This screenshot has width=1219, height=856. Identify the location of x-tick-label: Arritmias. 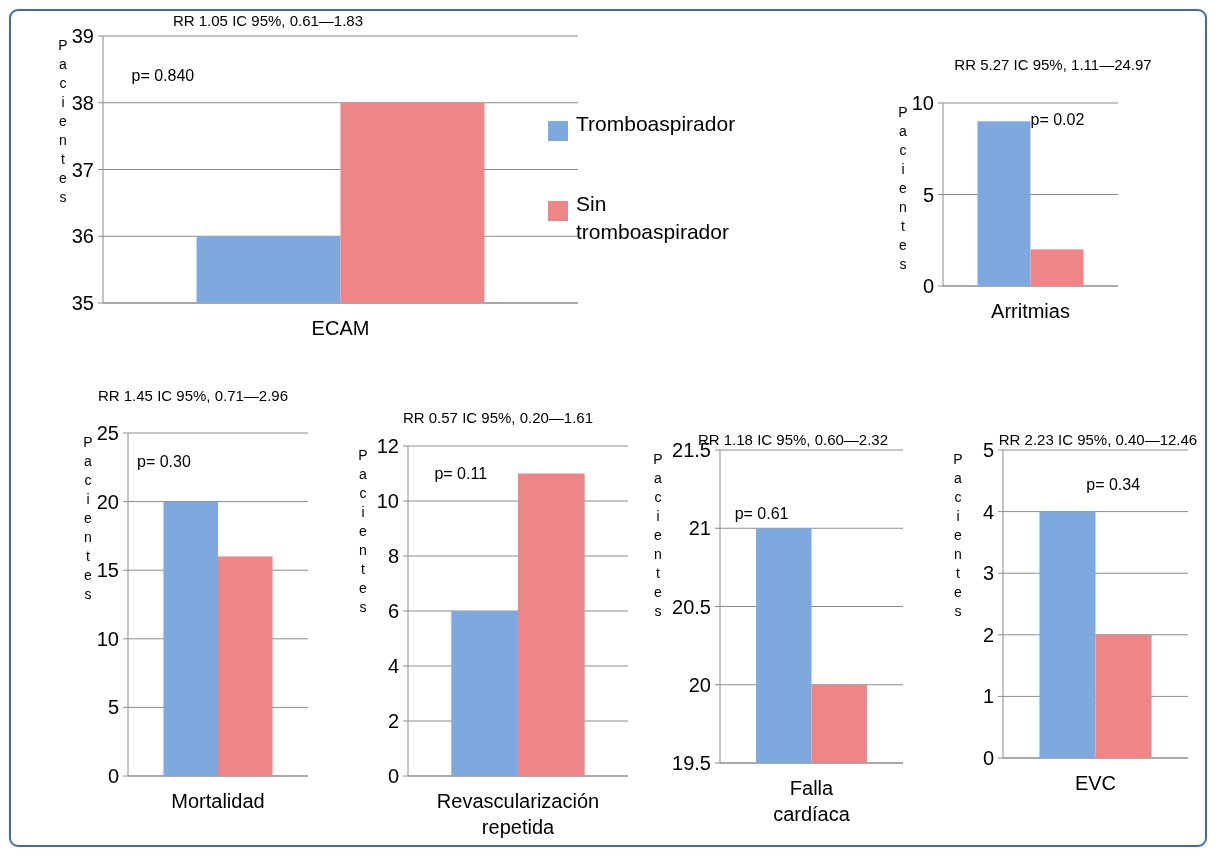
(1030, 311).